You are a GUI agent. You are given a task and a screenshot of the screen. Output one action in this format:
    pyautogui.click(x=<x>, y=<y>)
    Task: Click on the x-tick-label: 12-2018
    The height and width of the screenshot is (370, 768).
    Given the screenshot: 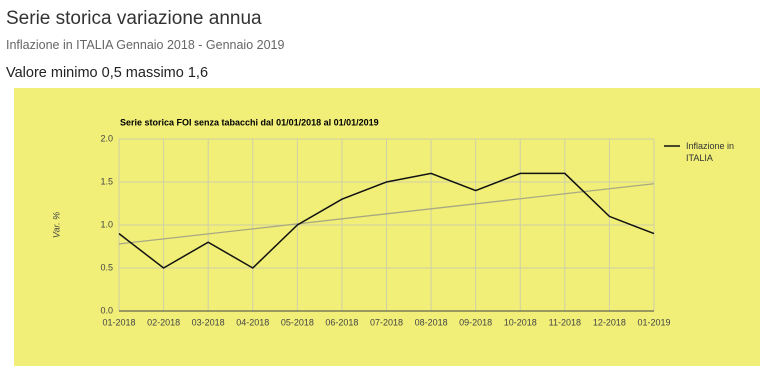 What is the action you would take?
    pyautogui.click(x=609, y=322)
    